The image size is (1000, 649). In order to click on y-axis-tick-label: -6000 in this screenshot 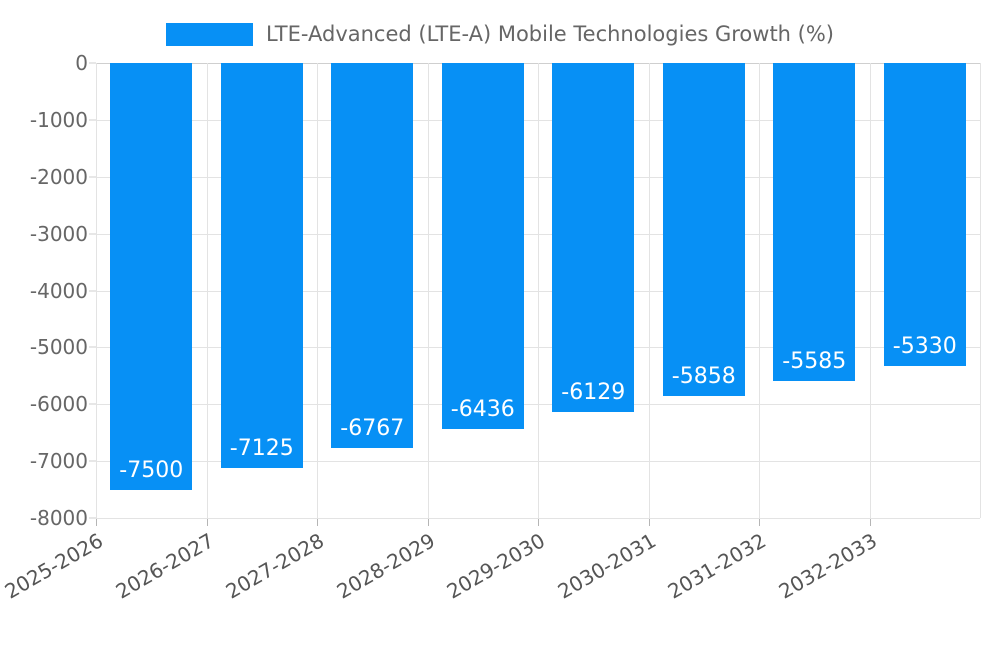, I will do `click(58, 404)`.